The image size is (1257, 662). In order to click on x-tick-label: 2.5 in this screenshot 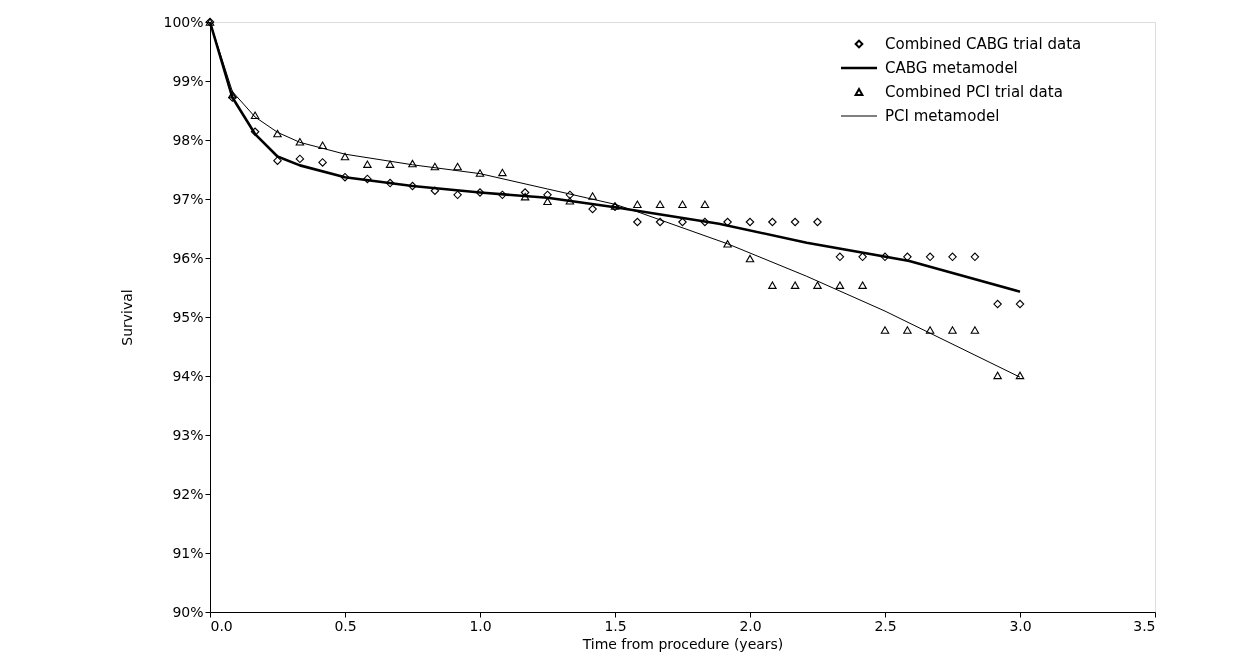, I will do `click(885, 625)`.